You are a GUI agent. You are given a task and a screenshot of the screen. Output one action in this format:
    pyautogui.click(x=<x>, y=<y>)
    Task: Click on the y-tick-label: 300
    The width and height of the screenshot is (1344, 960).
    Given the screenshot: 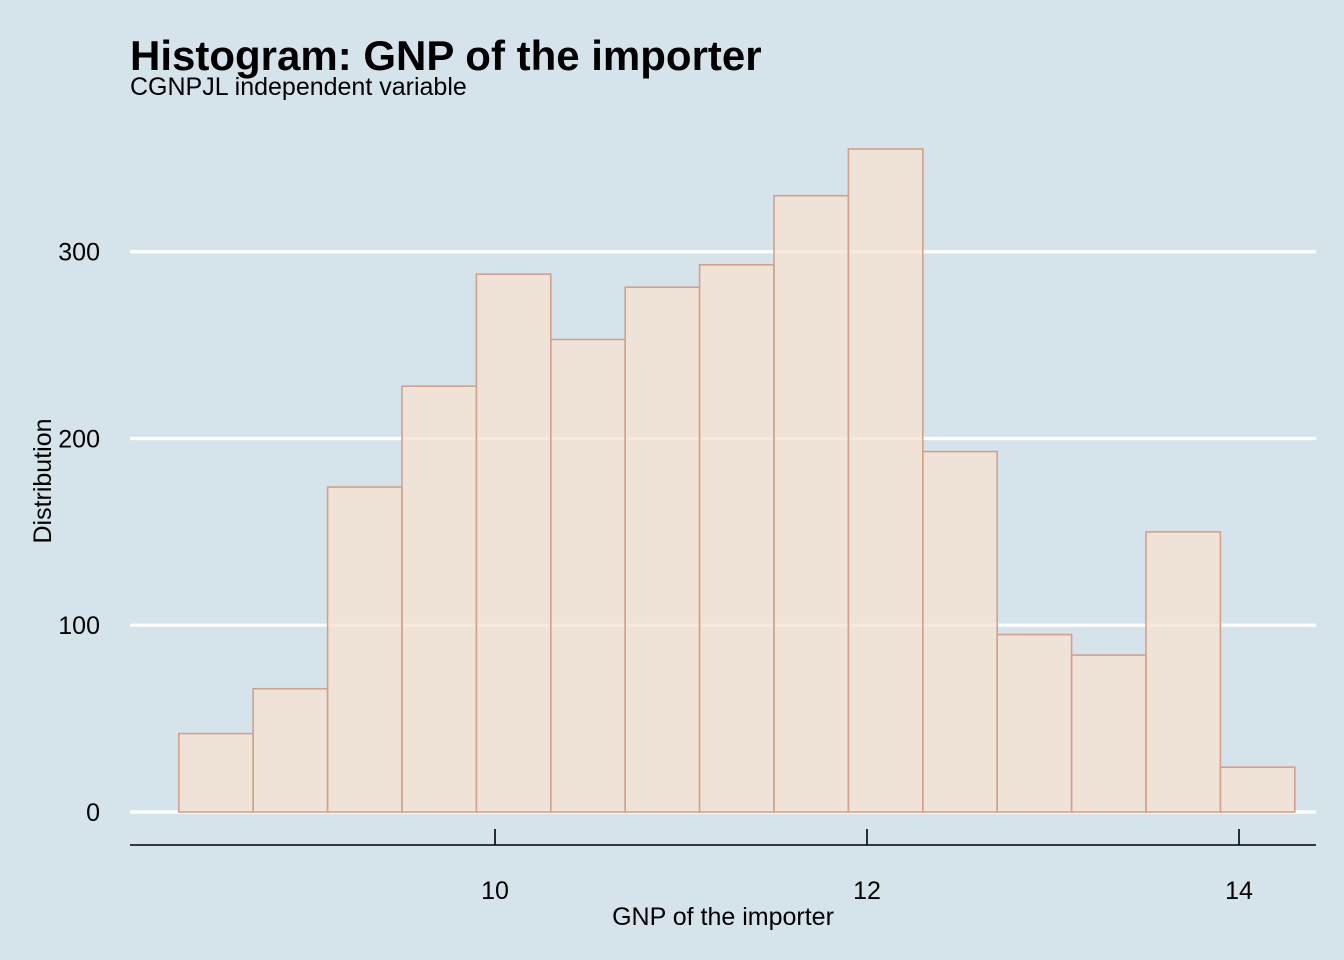 What is the action you would take?
    pyautogui.click(x=79, y=253)
    